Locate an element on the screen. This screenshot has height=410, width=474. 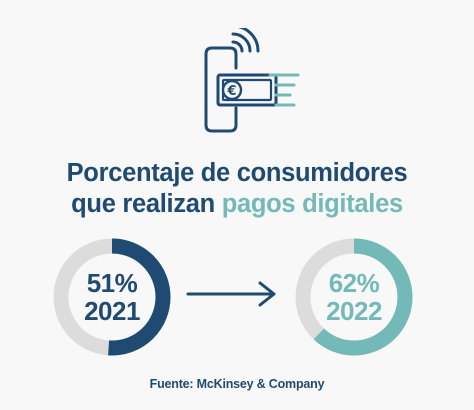
donut-value-label-2022: 62% is located at coordinates (354, 283).